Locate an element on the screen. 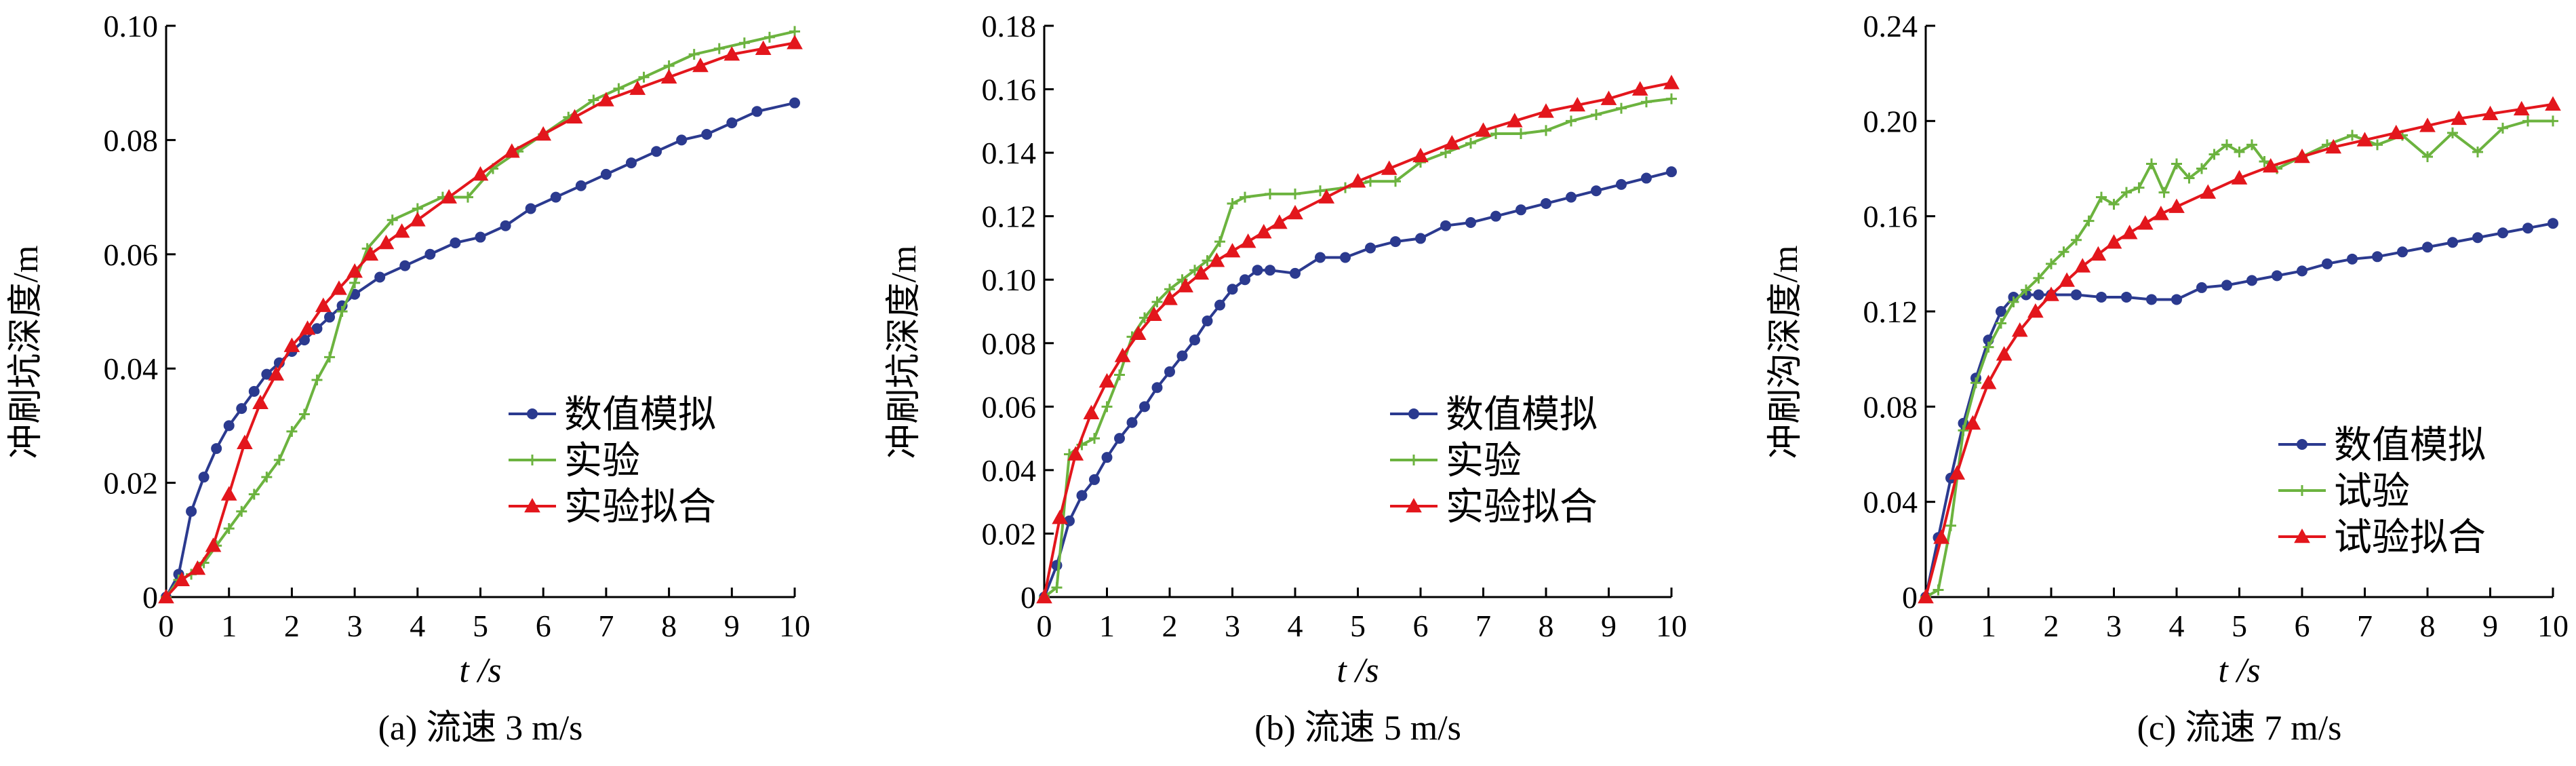  legend-entry: 实验拟合 is located at coordinates (1522, 508).